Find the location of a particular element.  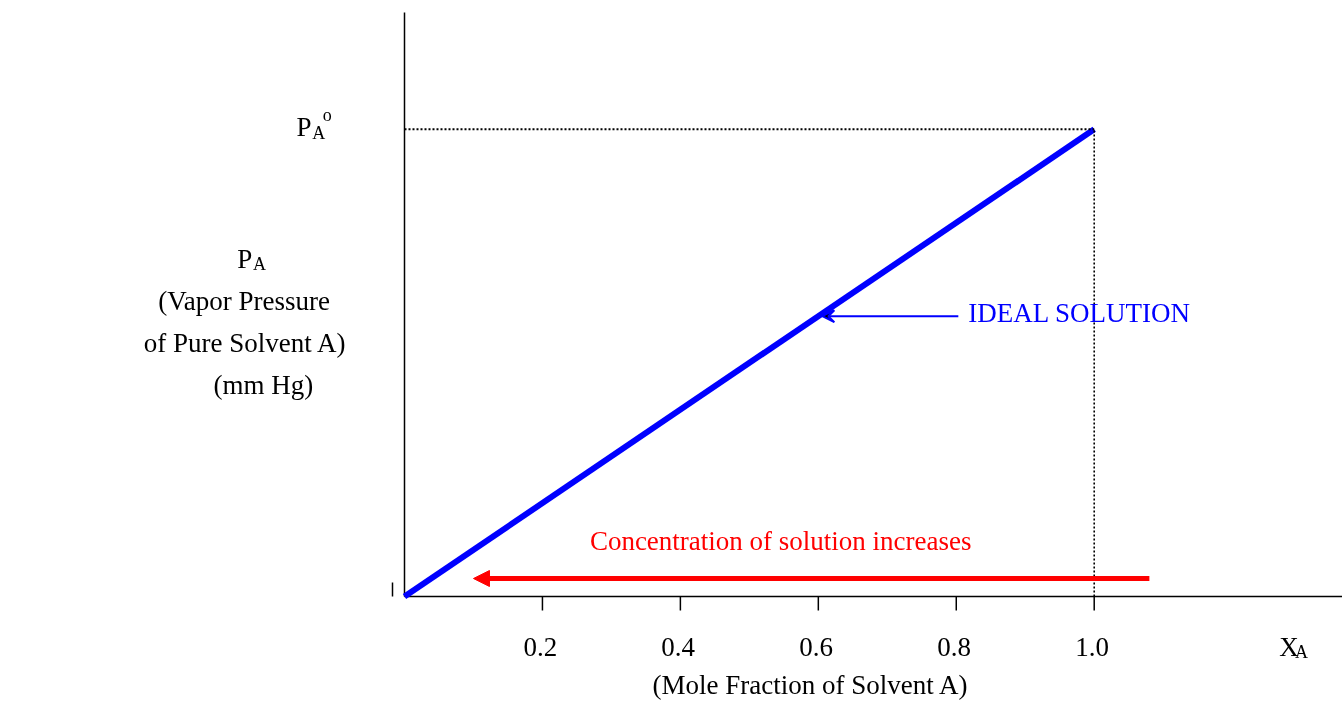

x-tick-label: 1.0 is located at coordinates (1092, 646).